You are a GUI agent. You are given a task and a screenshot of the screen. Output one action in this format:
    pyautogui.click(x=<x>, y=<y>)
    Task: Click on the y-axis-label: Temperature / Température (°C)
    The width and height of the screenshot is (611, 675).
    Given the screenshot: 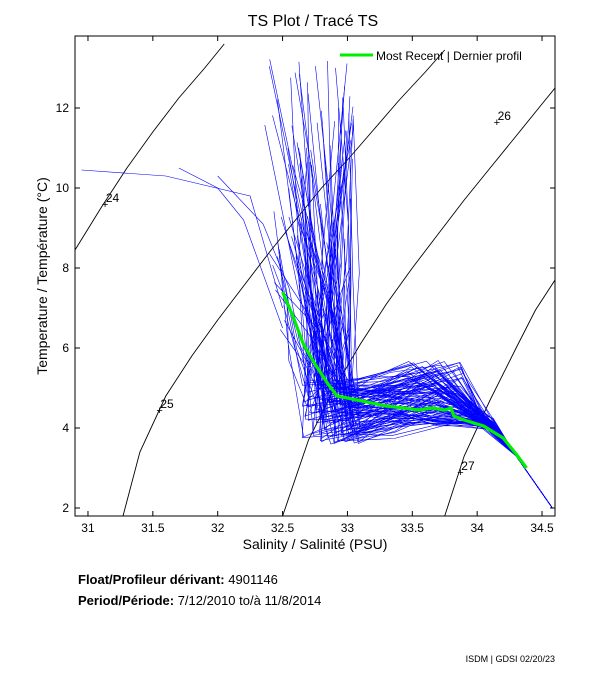 What is the action you would take?
    pyautogui.click(x=42, y=276)
    